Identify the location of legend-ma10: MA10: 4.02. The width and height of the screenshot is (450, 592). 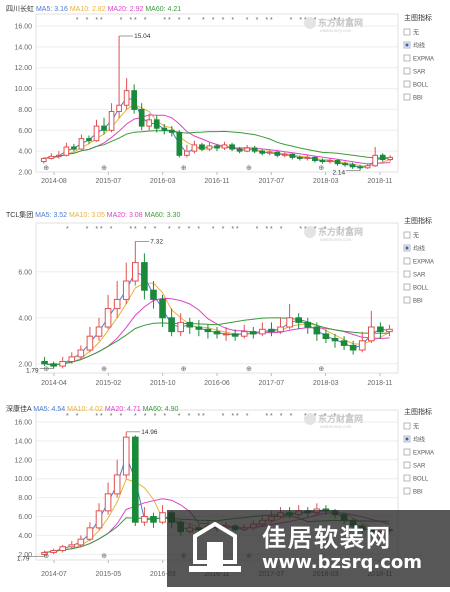
(86, 409).